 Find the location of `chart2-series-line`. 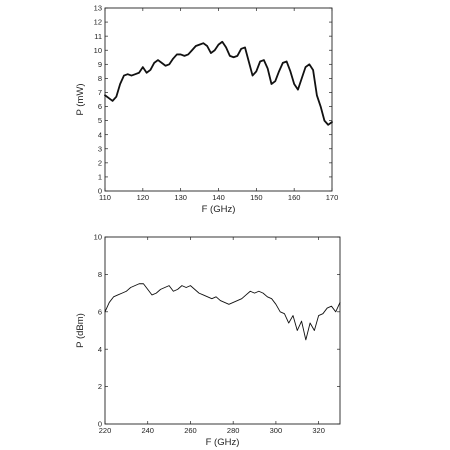

chart2-series-line is located at coordinates (222, 312).